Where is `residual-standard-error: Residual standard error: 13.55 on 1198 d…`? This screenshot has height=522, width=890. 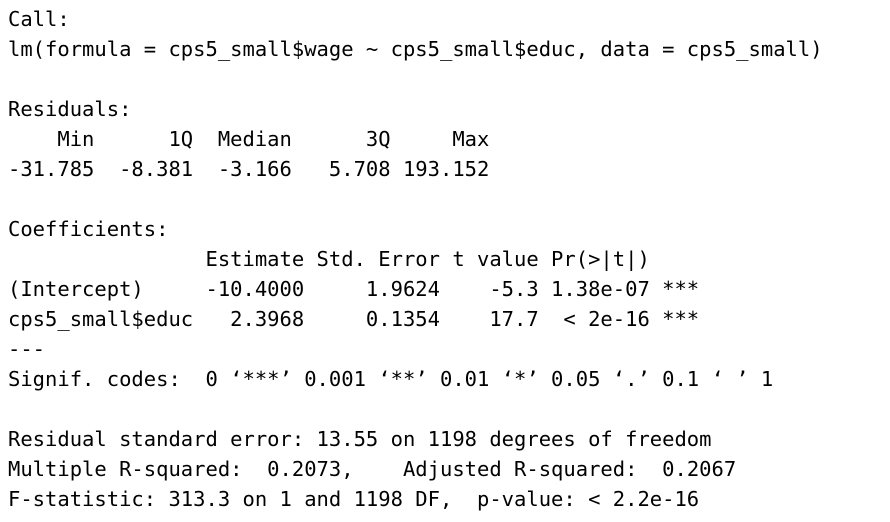 residual-standard-error: Residual standard error: 13.55 on 1198 d… is located at coordinates (360, 439).